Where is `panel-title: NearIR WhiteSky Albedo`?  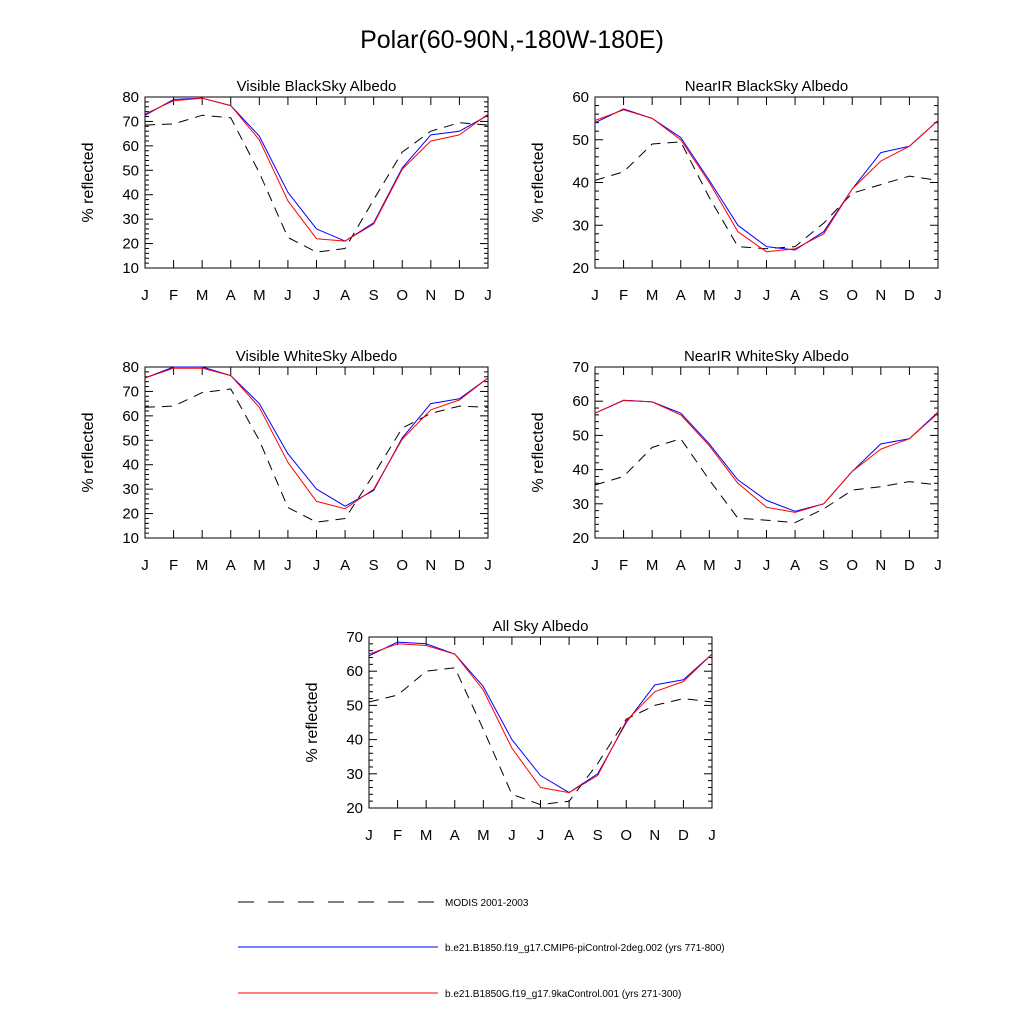
panel-title: NearIR WhiteSky Albedo is located at coordinates (766, 356).